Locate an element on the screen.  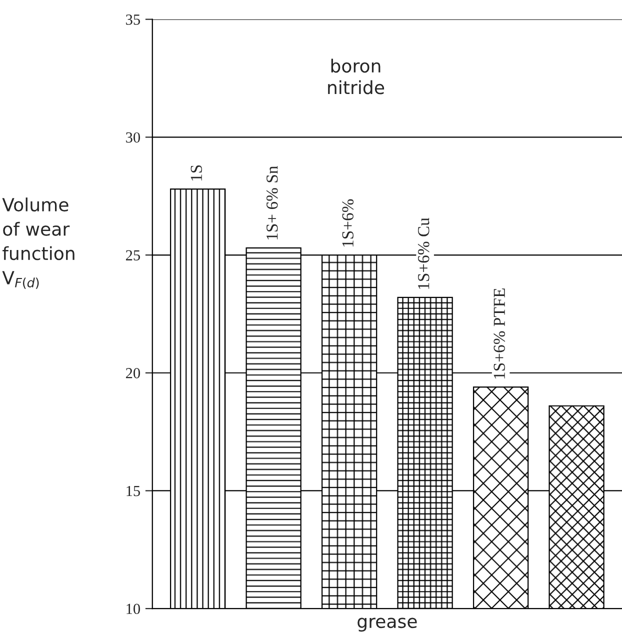
y-axis-title: Volume of wear function V$_{F(d)}$ is located at coordinates (38, 243).